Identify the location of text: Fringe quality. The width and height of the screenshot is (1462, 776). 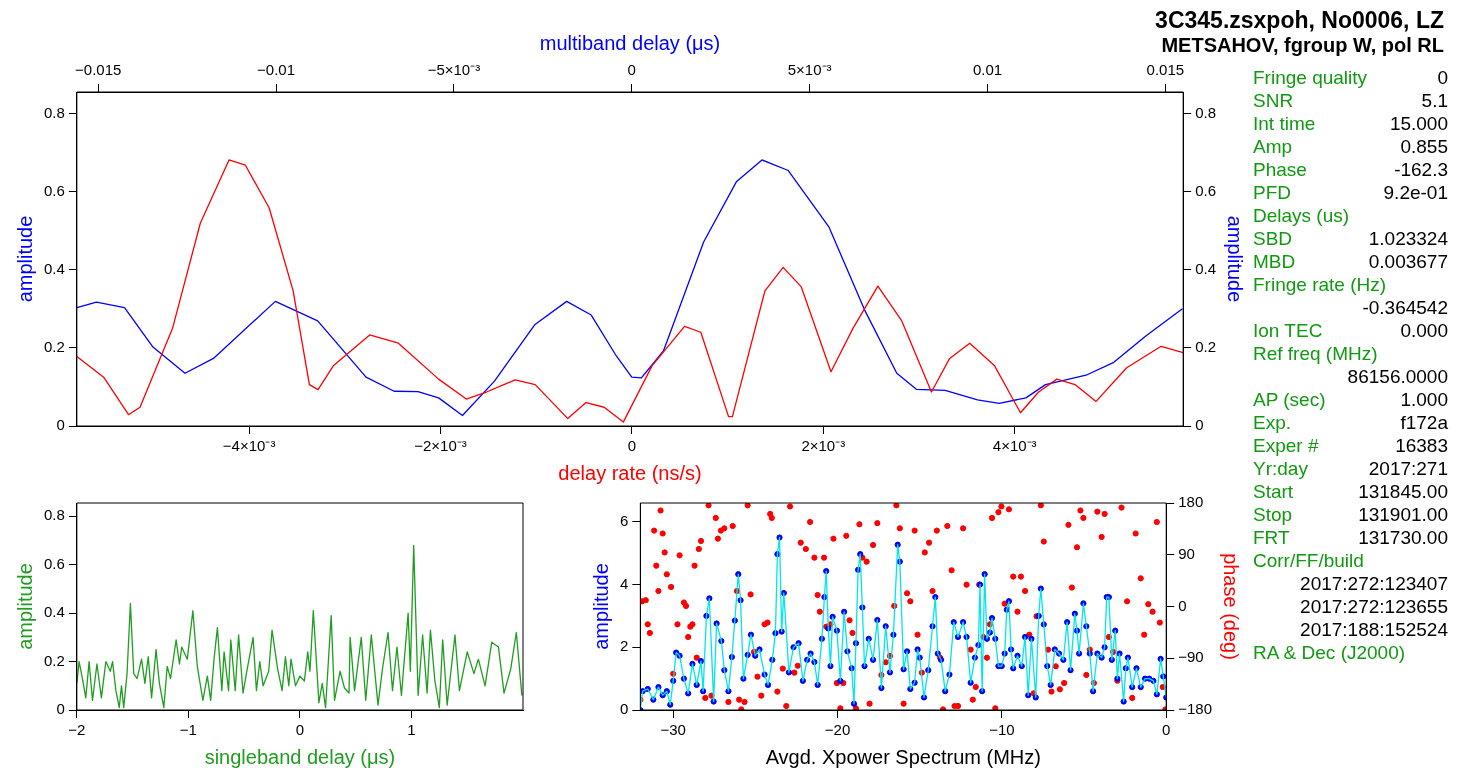
(1310, 77).